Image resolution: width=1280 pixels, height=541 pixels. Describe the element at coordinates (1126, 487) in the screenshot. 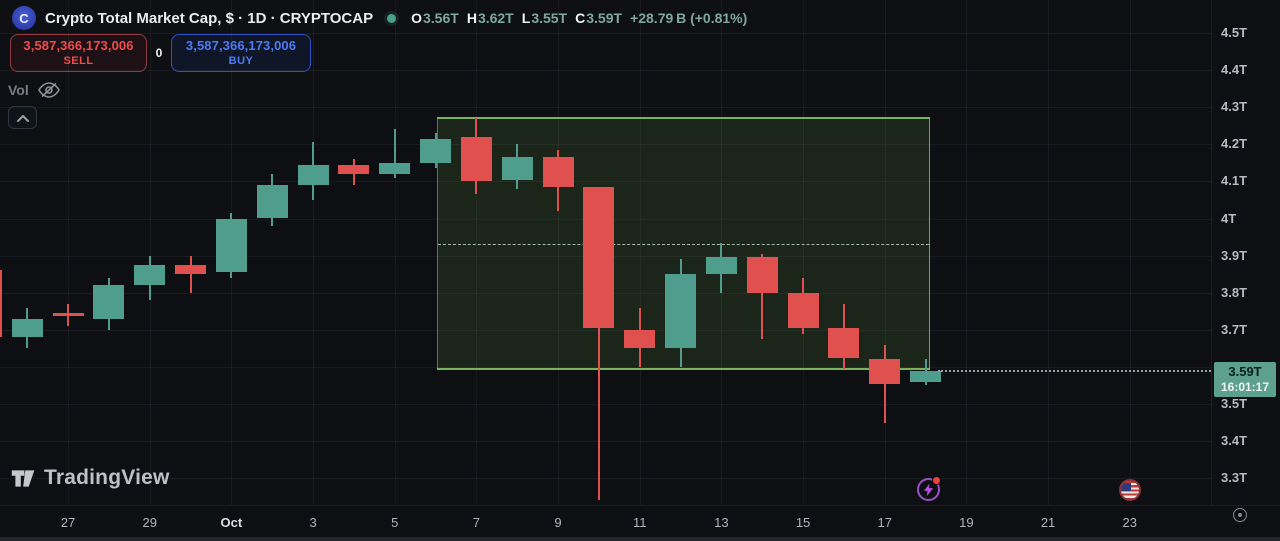

I see `flag-canton` at that location.